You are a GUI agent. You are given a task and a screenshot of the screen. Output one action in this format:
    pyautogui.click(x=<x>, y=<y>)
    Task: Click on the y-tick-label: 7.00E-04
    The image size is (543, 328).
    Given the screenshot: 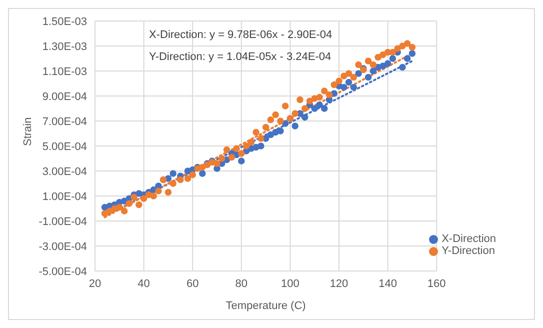 What is the action you would take?
    pyautogui.click(x=64, y=122)
    